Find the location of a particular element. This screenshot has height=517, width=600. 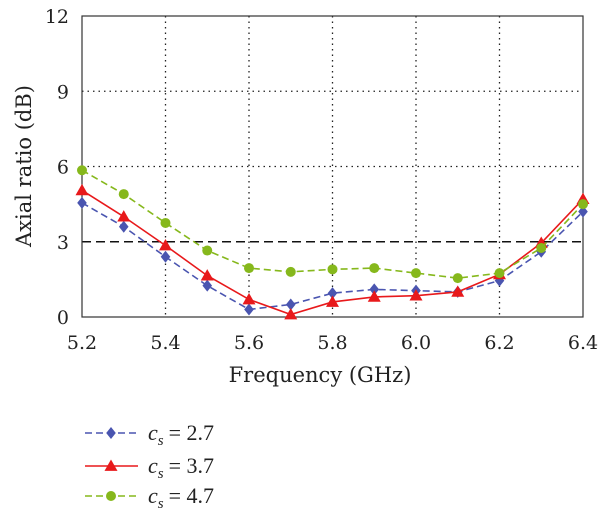

x-tick-label: 6.4 is located at coordinates (583, 343).